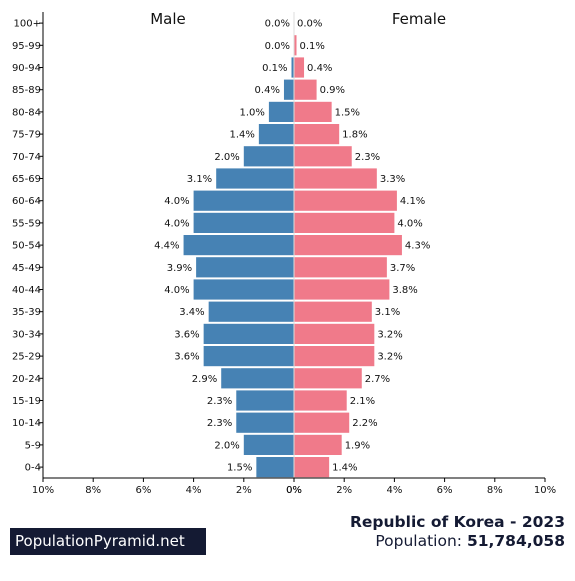 This screenshot has width=575, height=581. Describe the element at coordinates (394, 490) in the screenshot. I see `female-x-tick-label: 4%` at that location.